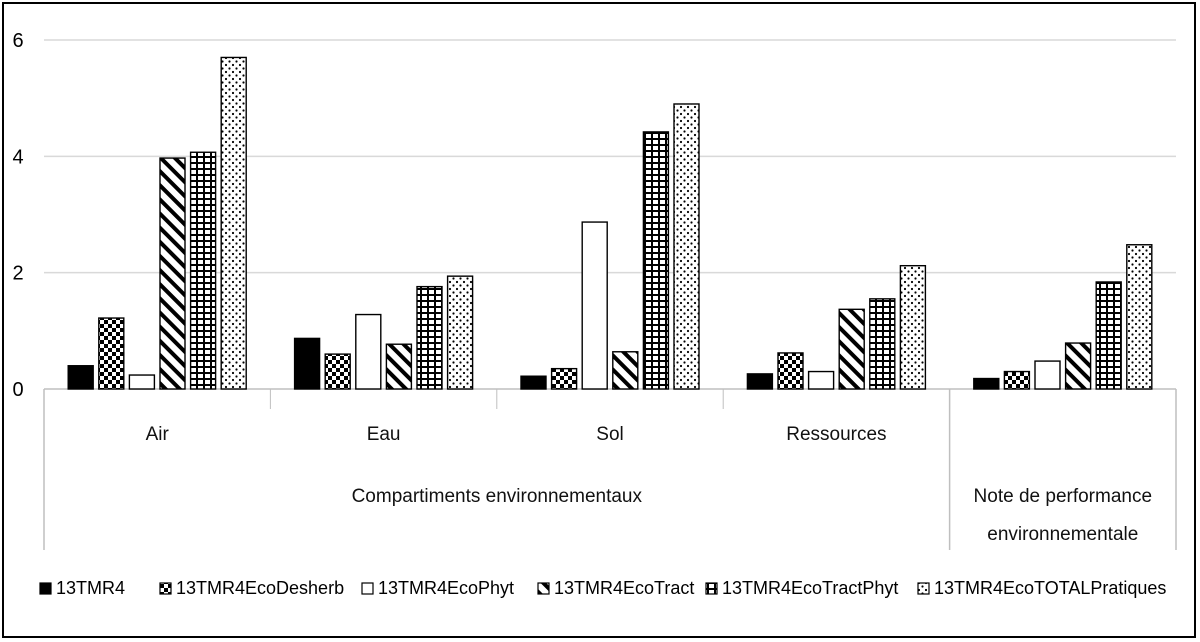  Describe the element at coordinates (609, 434) in the screenshot. I see `category-label: Sol` at that location.